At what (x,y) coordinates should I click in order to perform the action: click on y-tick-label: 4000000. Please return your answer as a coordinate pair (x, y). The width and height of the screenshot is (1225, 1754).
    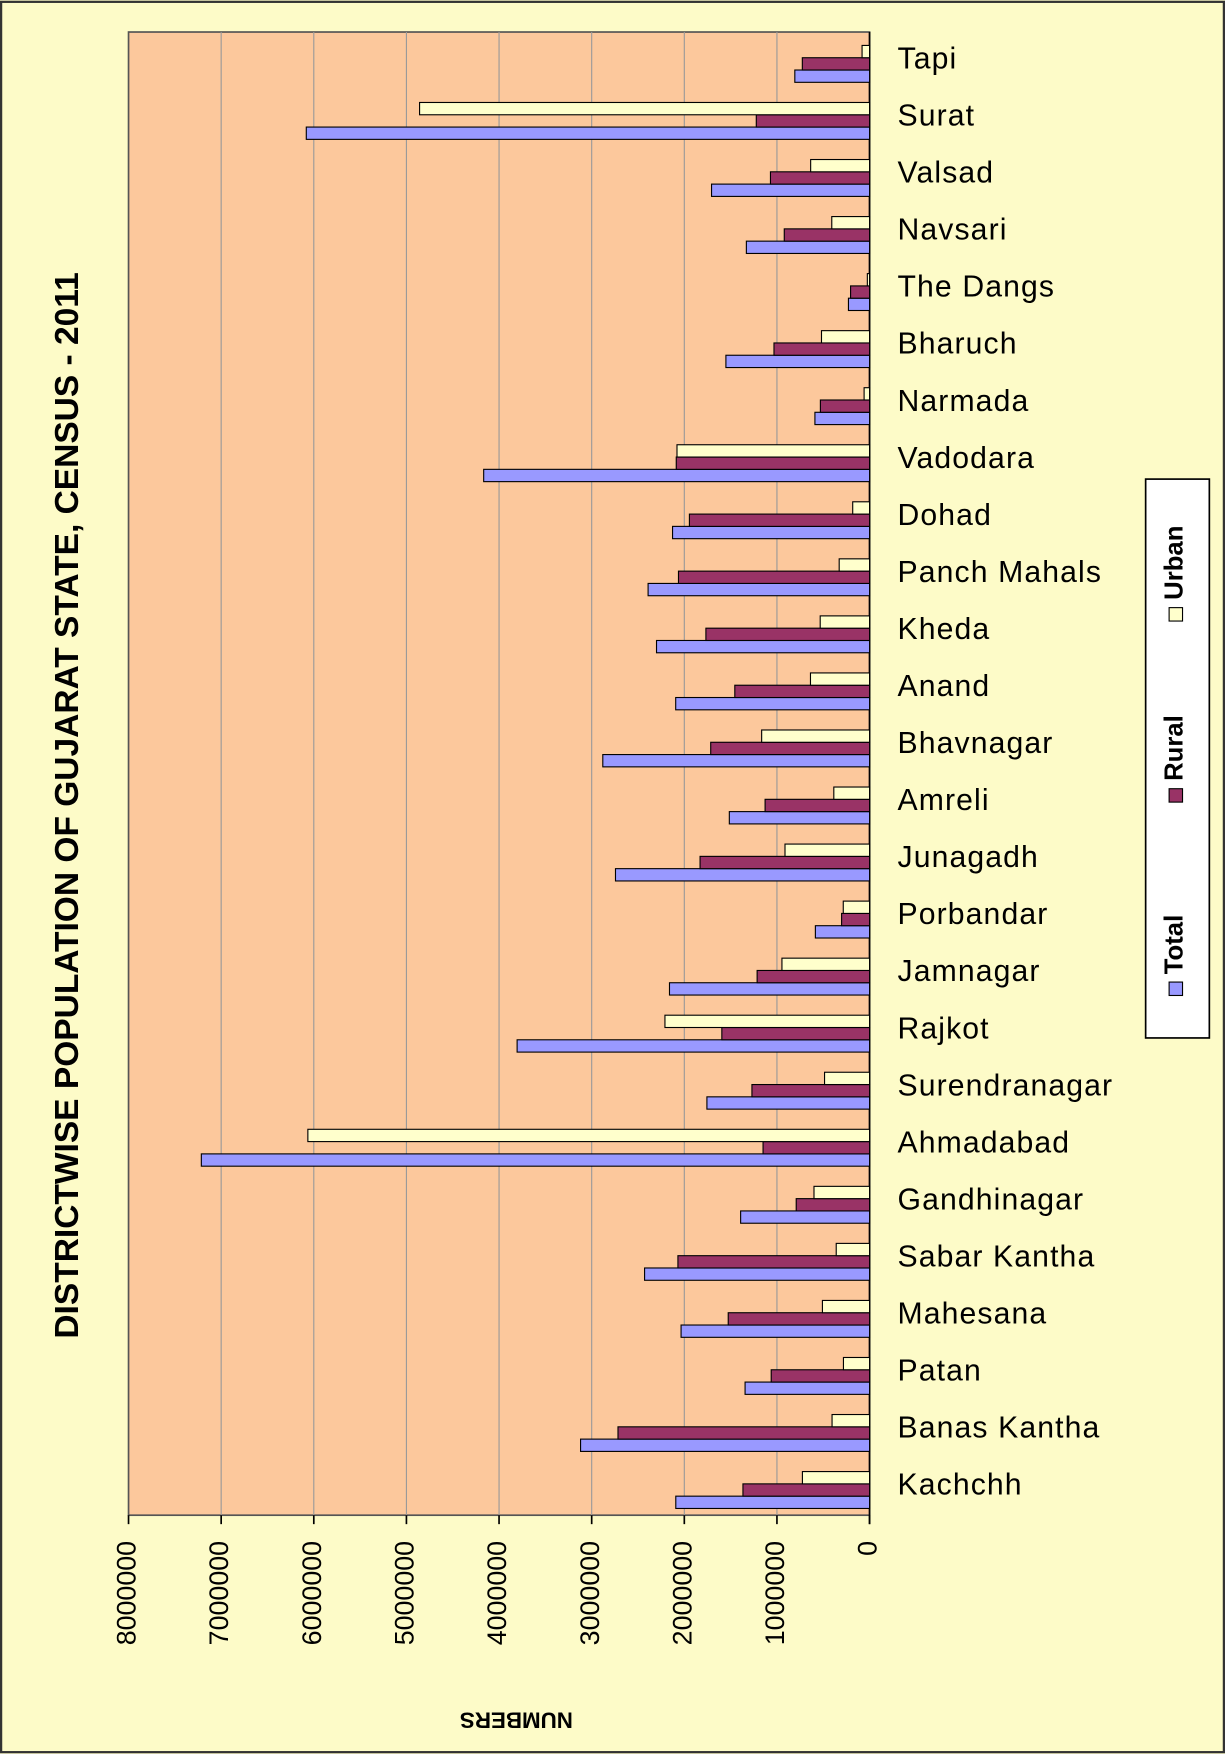
    Looking at the image, I should click on (497, 1593).